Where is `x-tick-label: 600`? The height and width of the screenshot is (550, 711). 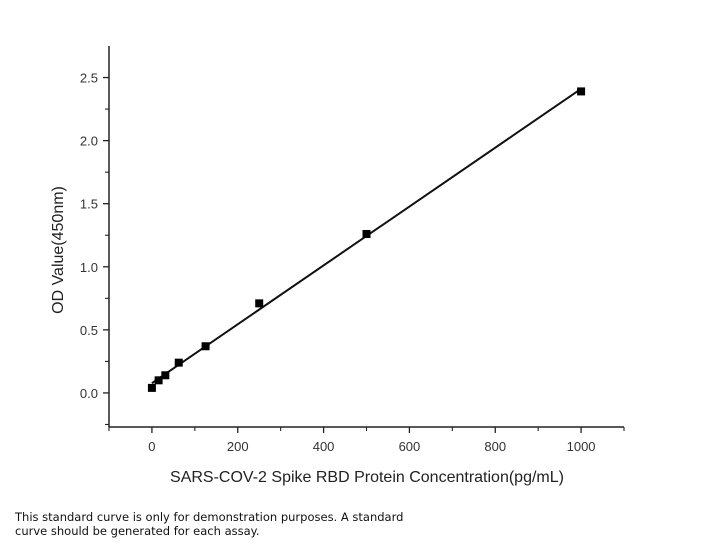
x-tick-label: 600 is located at coordinates (410, 446).